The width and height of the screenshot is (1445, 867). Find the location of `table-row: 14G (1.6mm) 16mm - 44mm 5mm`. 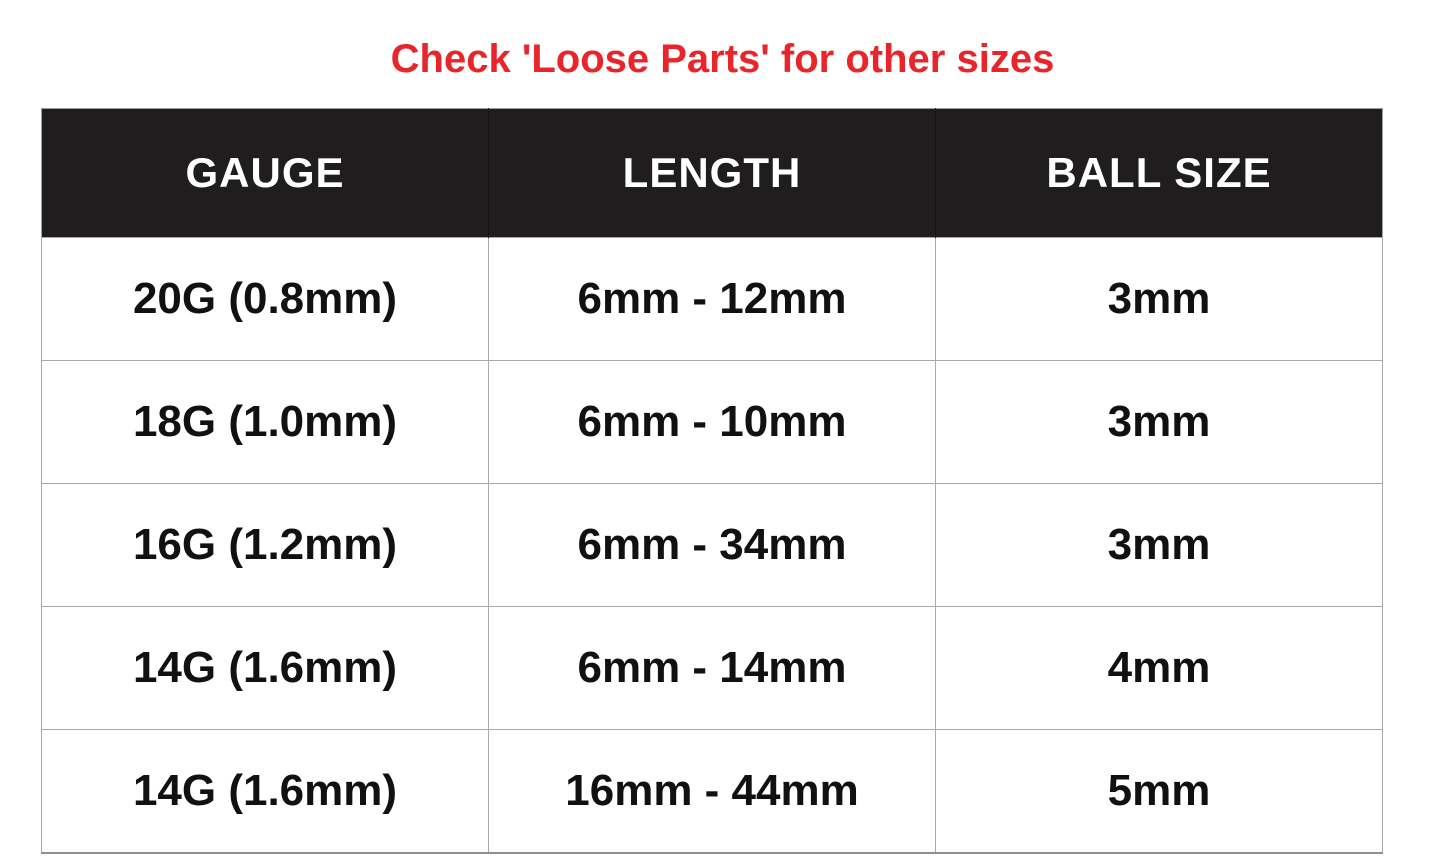

table-row: 14G (1.6mm) 16mm - 44mm 5mm is located at coordinates (712, 791).